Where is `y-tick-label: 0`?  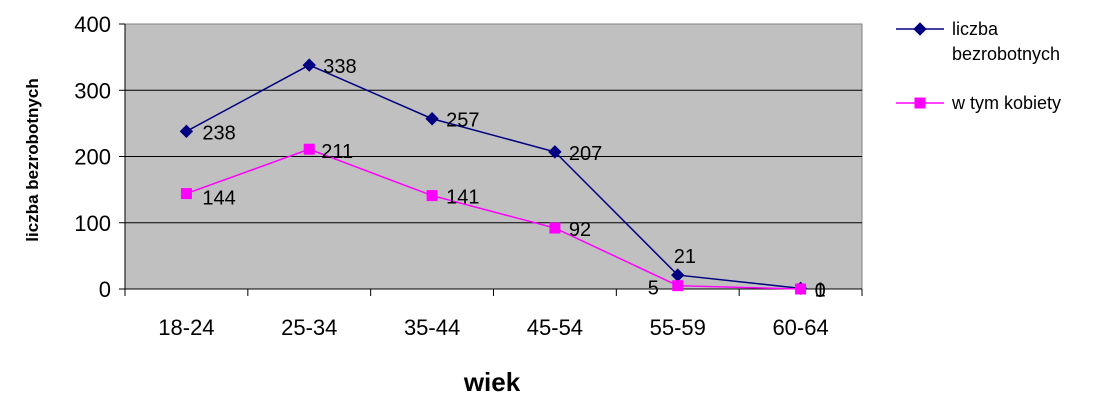 y-tick-label: 0 is located at coordinates (105, 289).